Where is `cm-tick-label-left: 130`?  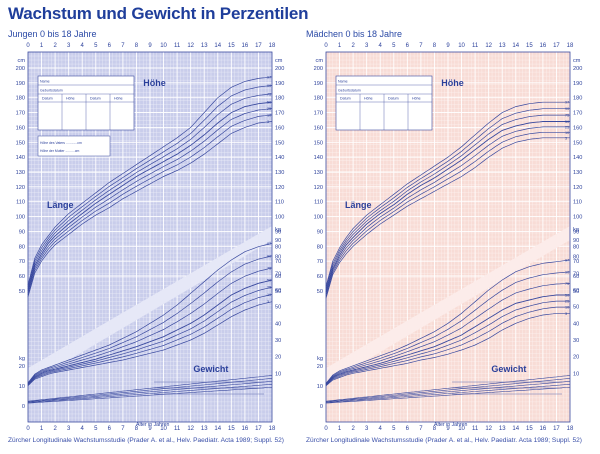
cm-tick-label-left: 130 is located at coordinates (20, 173).